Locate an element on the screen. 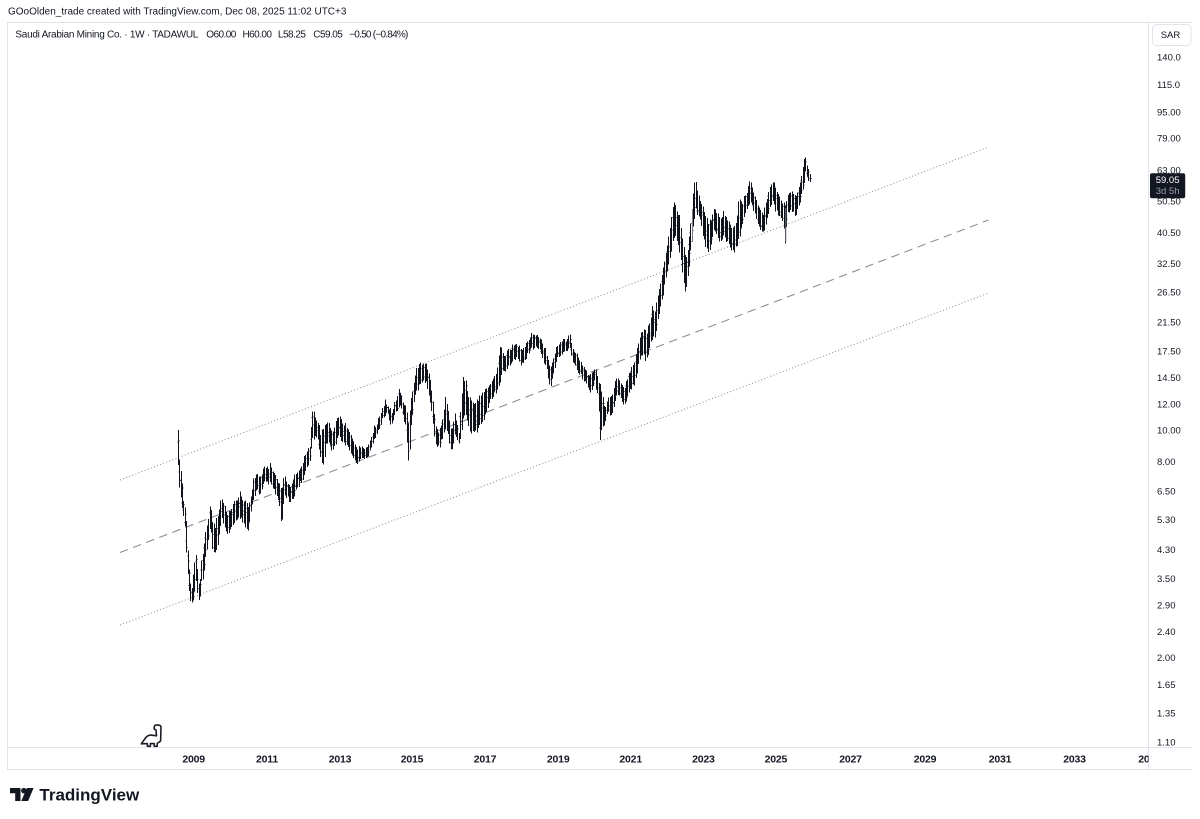  svg-text:Saudi Arabian Mining Co. · 1W: Saudi Arabian Mining Co. · 1W · TADAWUL is located at coordinates (106, 34).